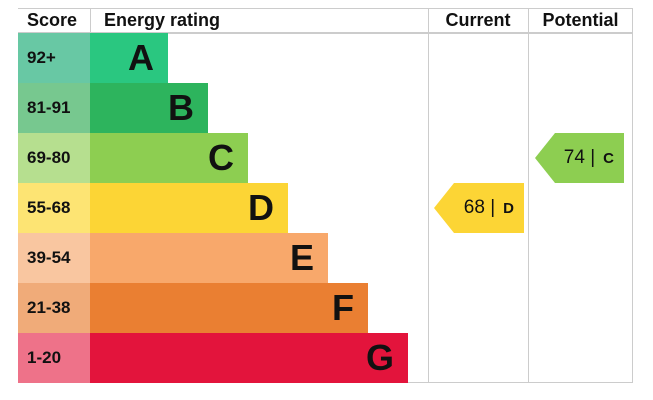  I want to click on score-cell: 81-91, so click(54, 108).